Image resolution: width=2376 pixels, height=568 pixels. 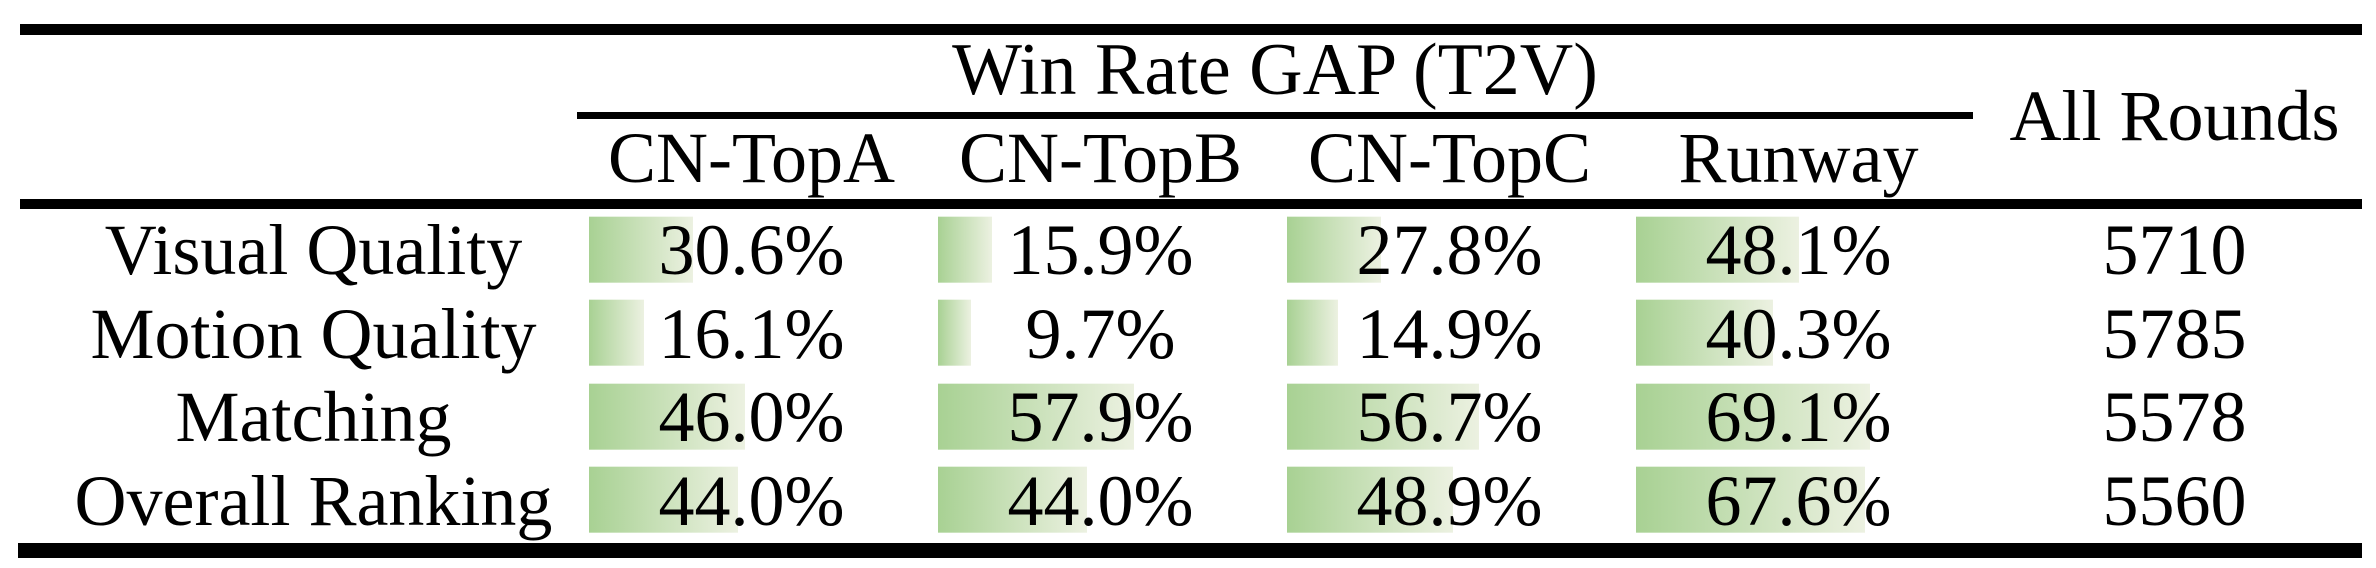 What do you see at coordinates (2174, 116) in the screenshot?
I see `all-rounds-header: All Rounds` at bounding box center [2174, 116].